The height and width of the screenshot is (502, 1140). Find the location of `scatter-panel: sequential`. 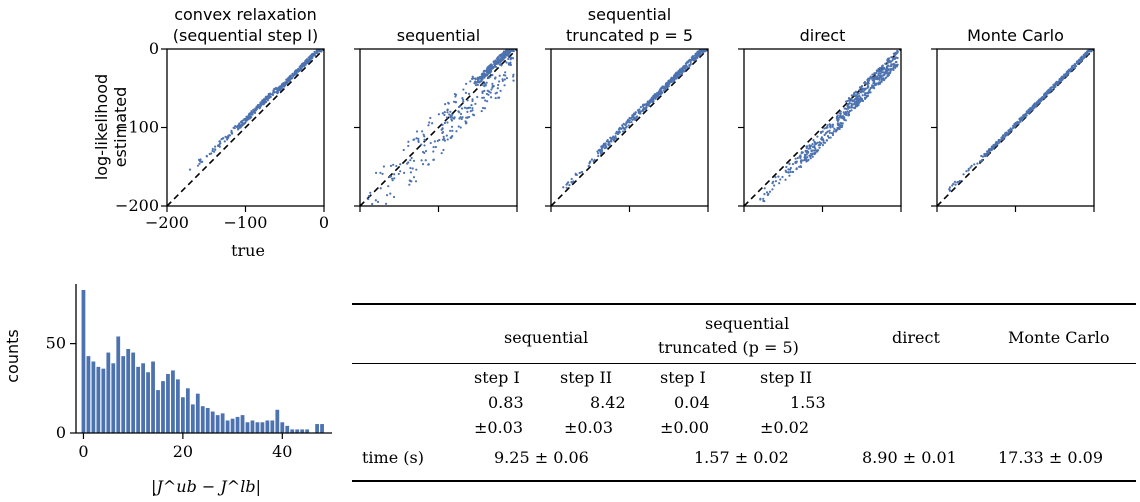

scatter-panel: sequential is located at coordinates (436, 119).